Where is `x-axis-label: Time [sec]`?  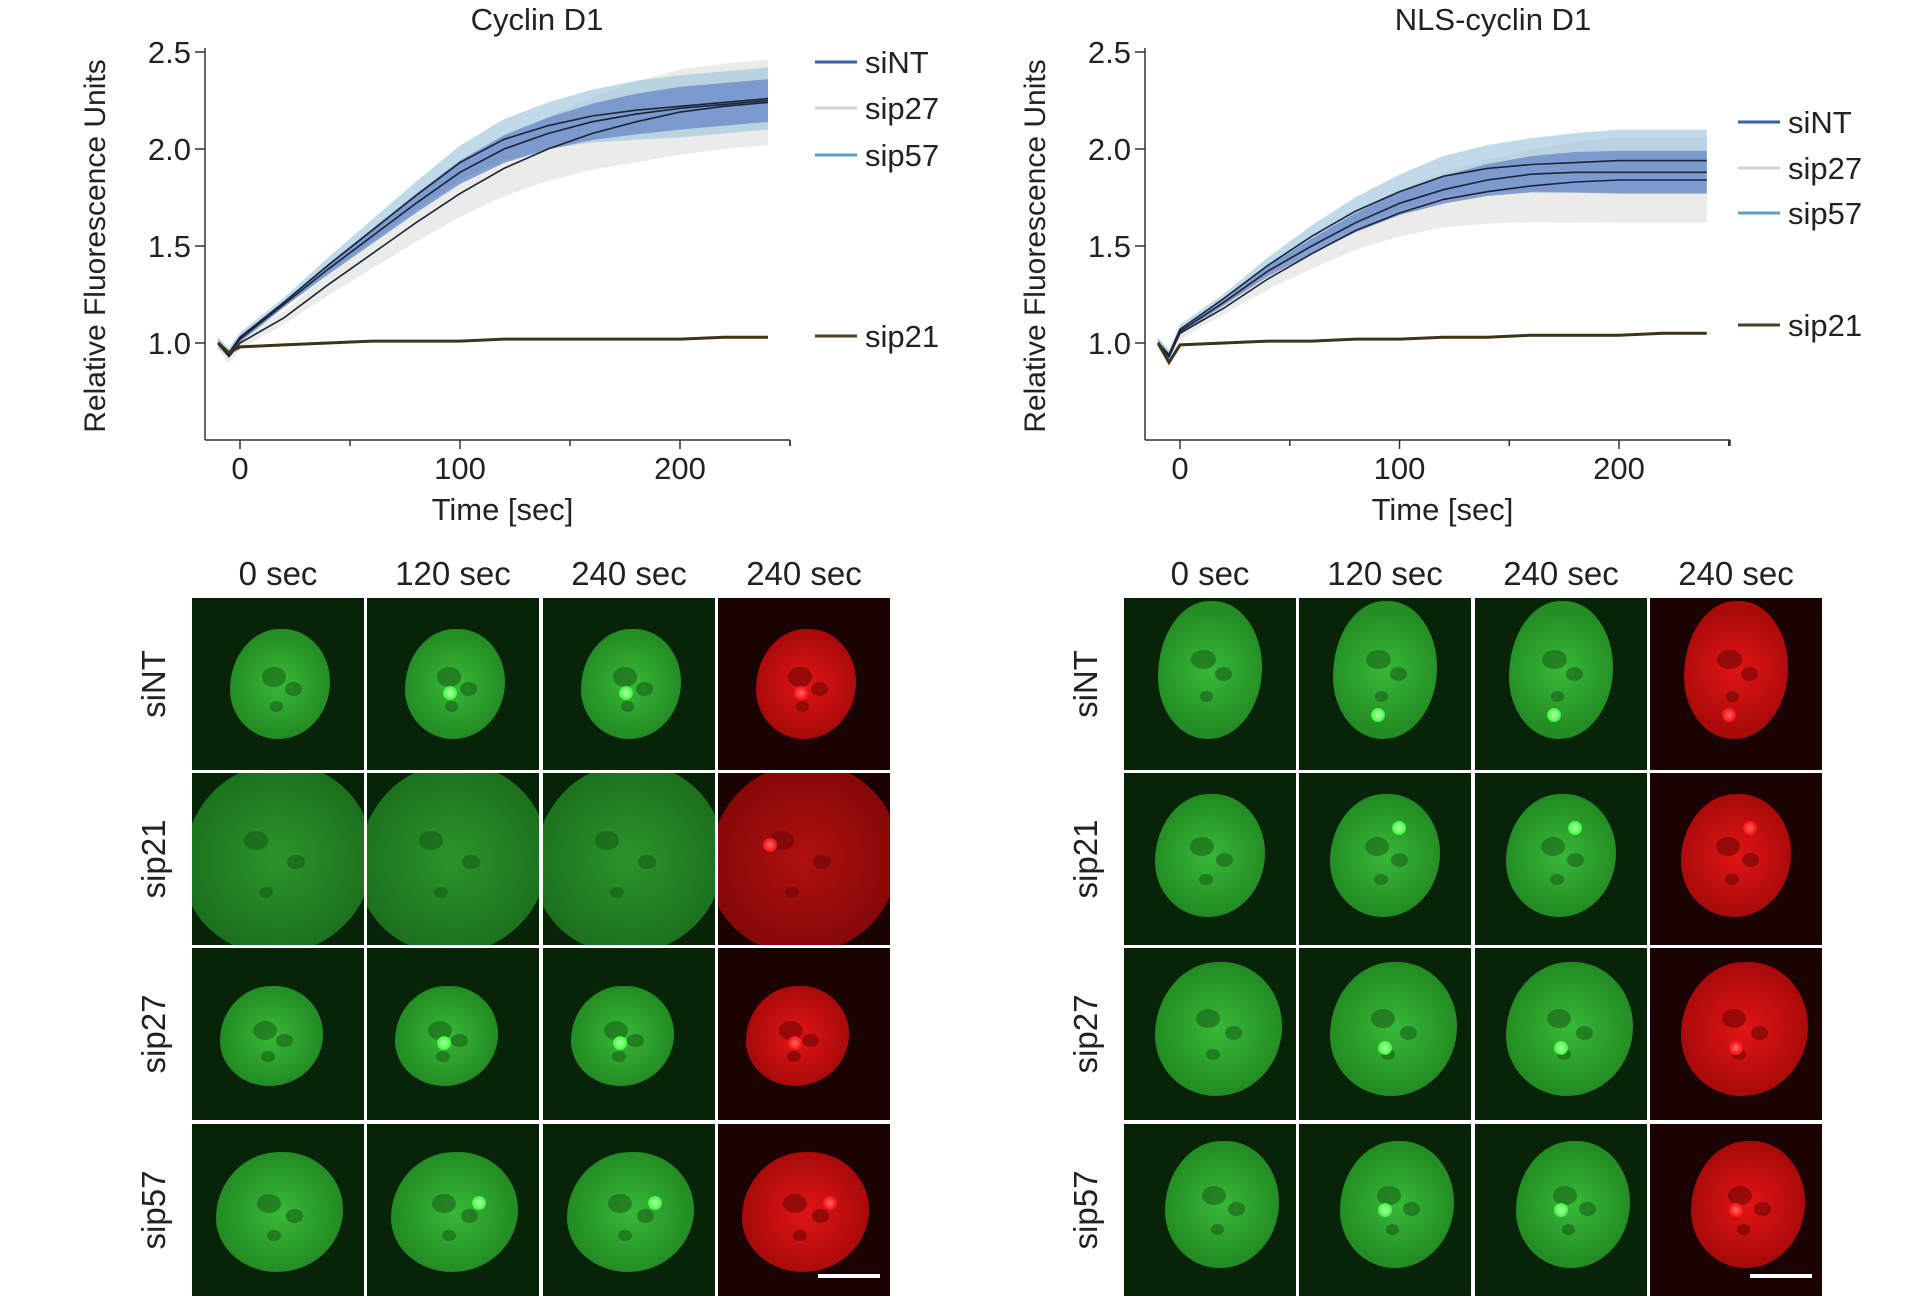 x-axis-label: Time [sec] is located at coordinates (1443, 509).